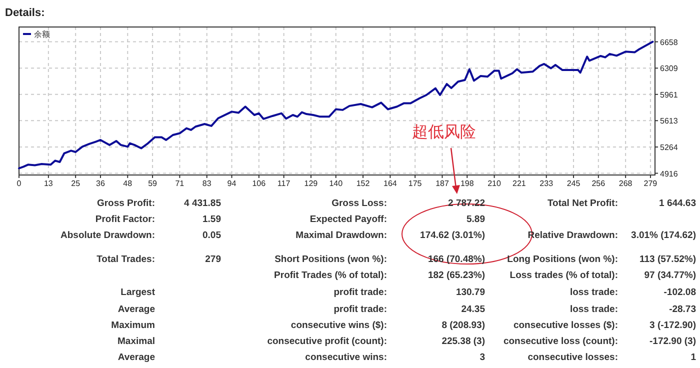  Describe the element at coordinates (327, 341) in the screenshot. I see `text: consecutive profit (count):` at that location.